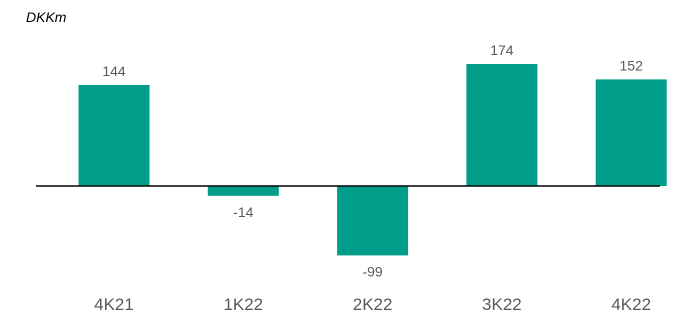 This screenshot has width=675, height=322. Describe the element at coordinates (114, 304) in the screenshot. I see `category-label-4K21: 4K21` at that location.